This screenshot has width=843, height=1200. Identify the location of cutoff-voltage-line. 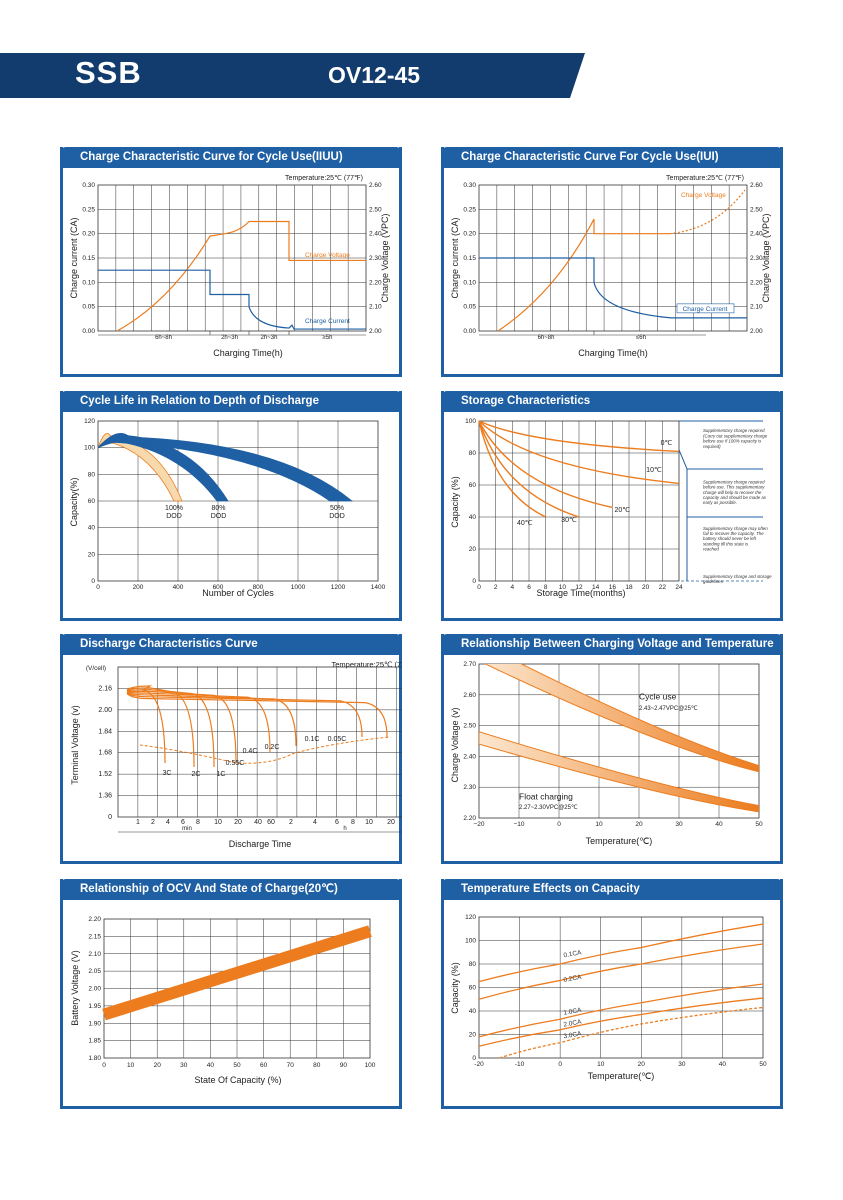
(265, 750).